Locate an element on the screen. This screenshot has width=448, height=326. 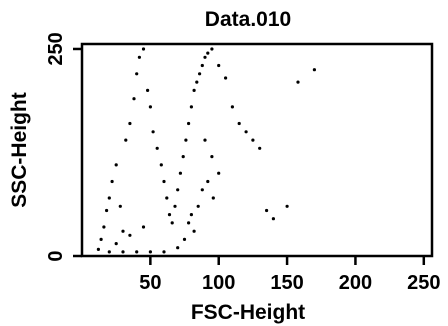
y-tick-label: 0 is located at coordinates (56, 255).